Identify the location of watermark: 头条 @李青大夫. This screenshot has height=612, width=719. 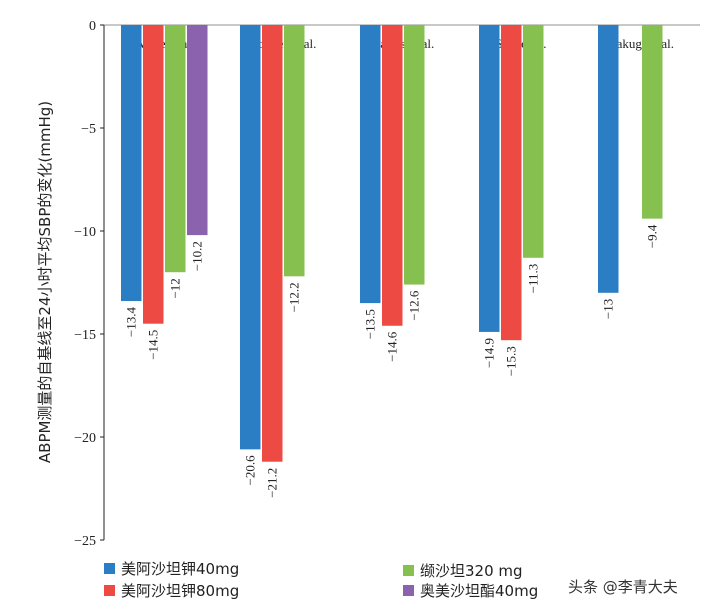
(623, 587).